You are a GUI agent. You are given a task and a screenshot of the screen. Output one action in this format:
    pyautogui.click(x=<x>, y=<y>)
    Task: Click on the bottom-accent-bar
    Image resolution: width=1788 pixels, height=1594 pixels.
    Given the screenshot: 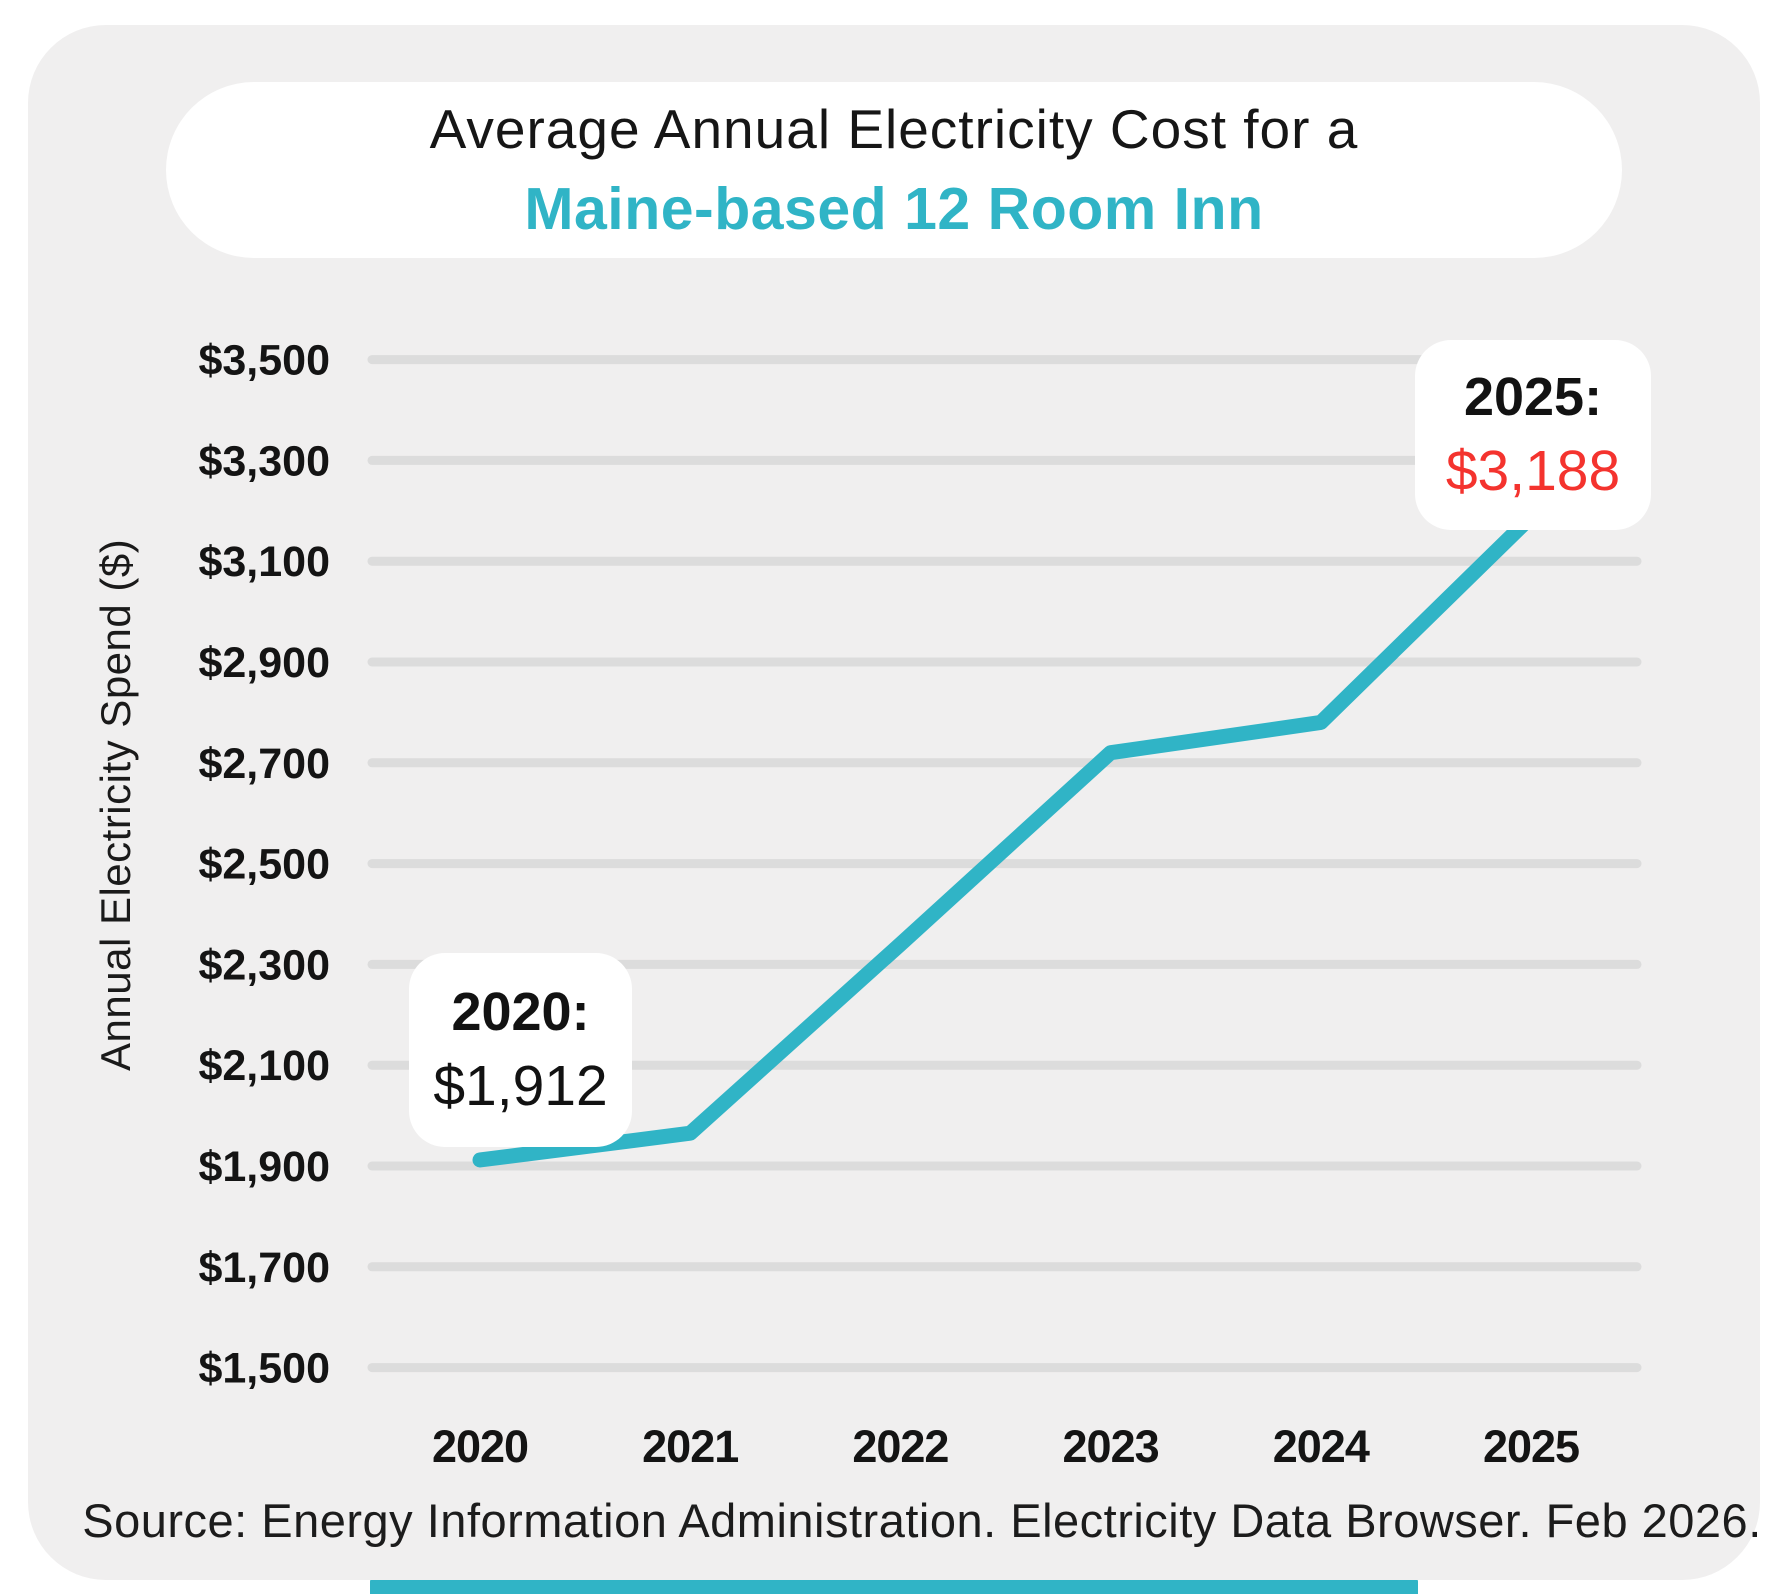 What is the action you would take?
    pyautogui.click(x=894, y=1585)
    